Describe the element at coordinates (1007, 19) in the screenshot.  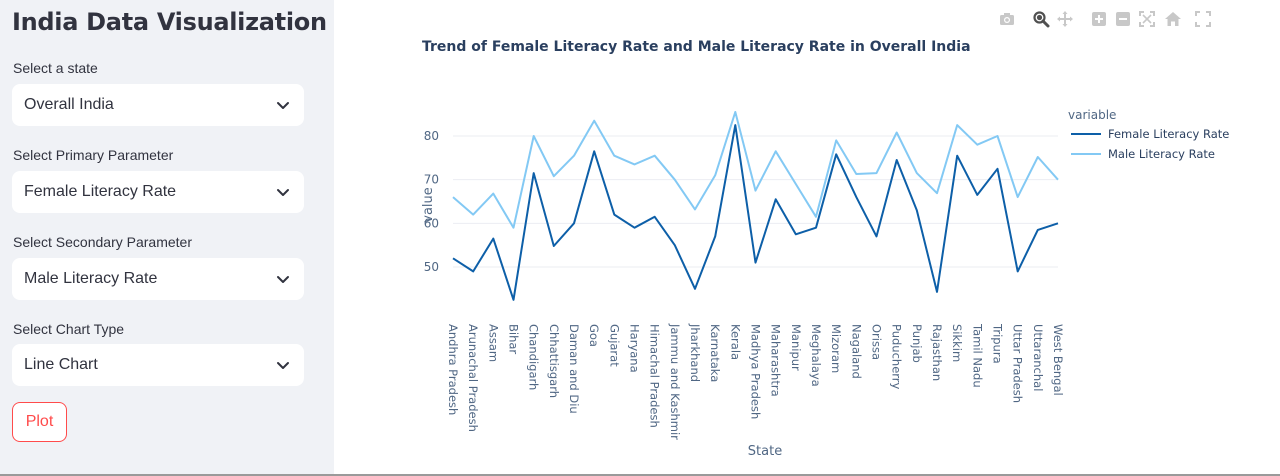
I see `camera-icon` at that location.